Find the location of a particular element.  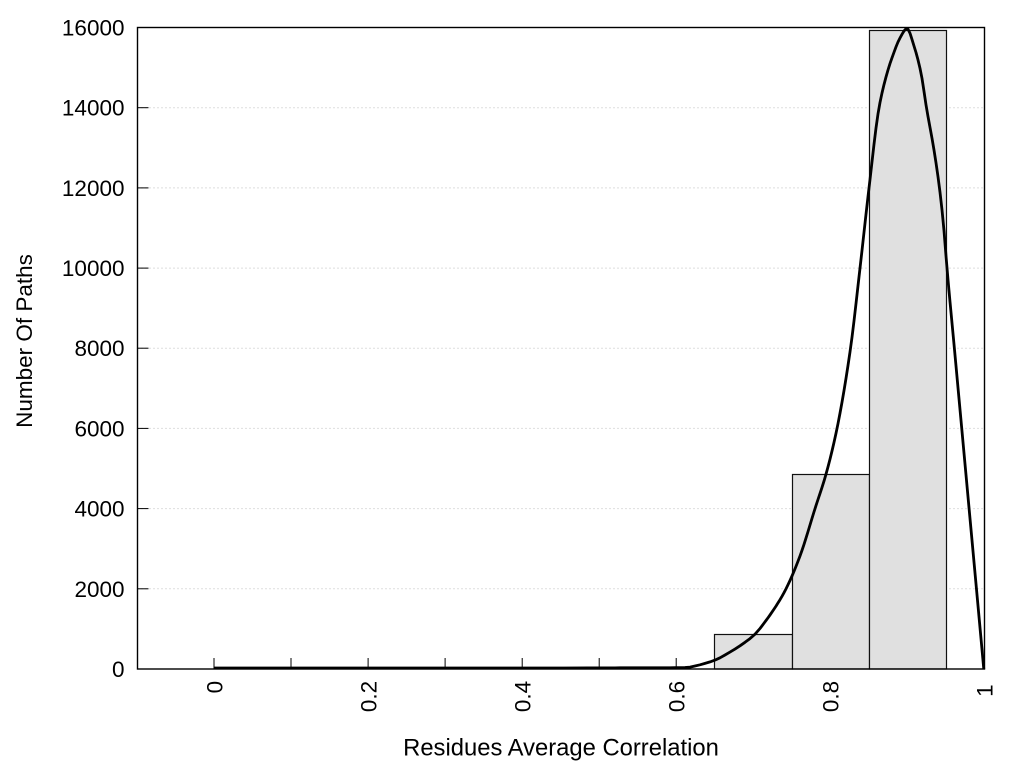

svg-text: 14000 is located at coordinates (93, 108).